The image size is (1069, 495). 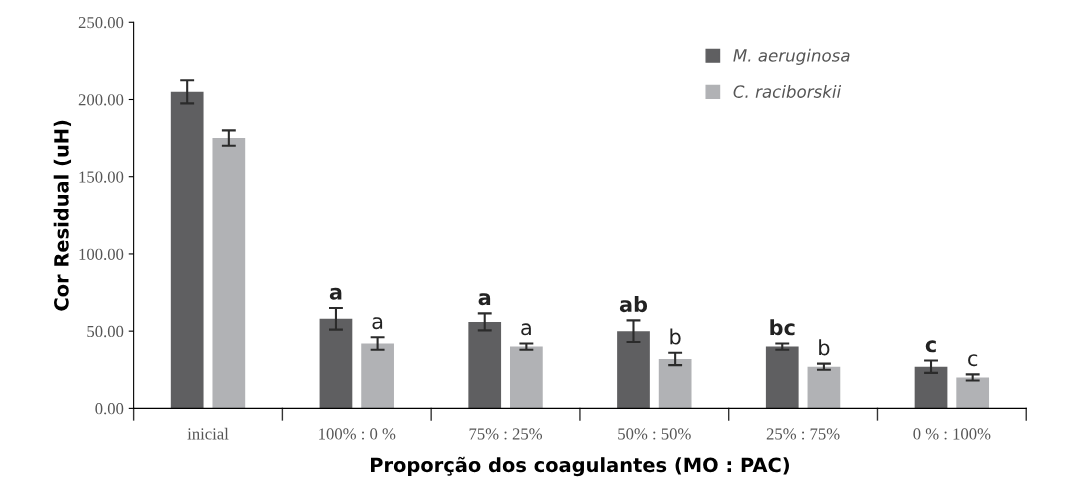 What do you see at coordinates (101, 254) in the screenshot?
I see `y-tick-label: 100.00` at bounding box center [101, 254].